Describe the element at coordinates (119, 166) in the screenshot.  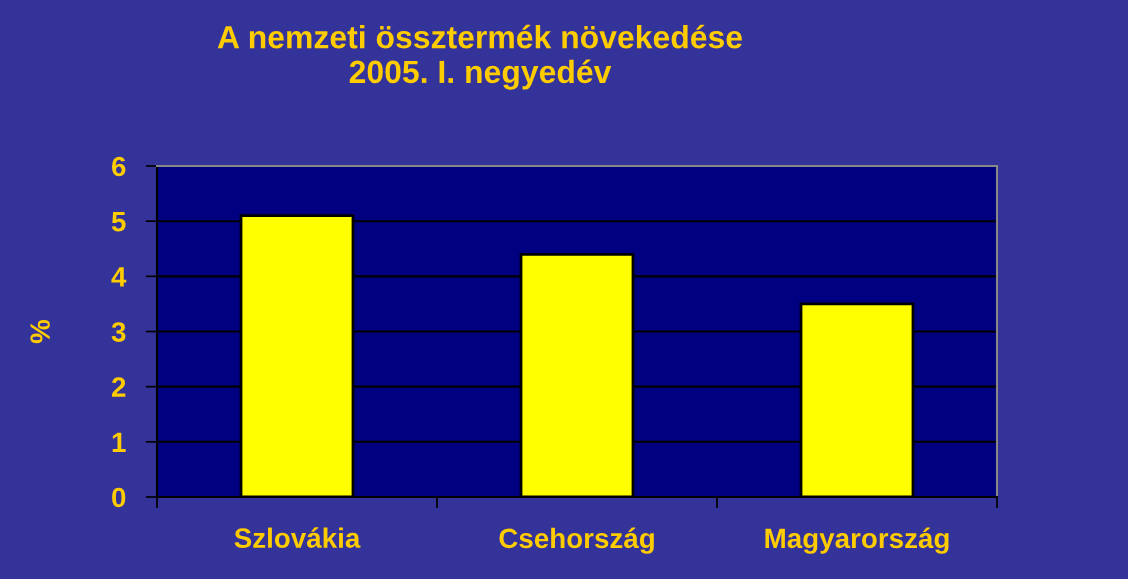
I see `y-tick-label: 6` at that location.